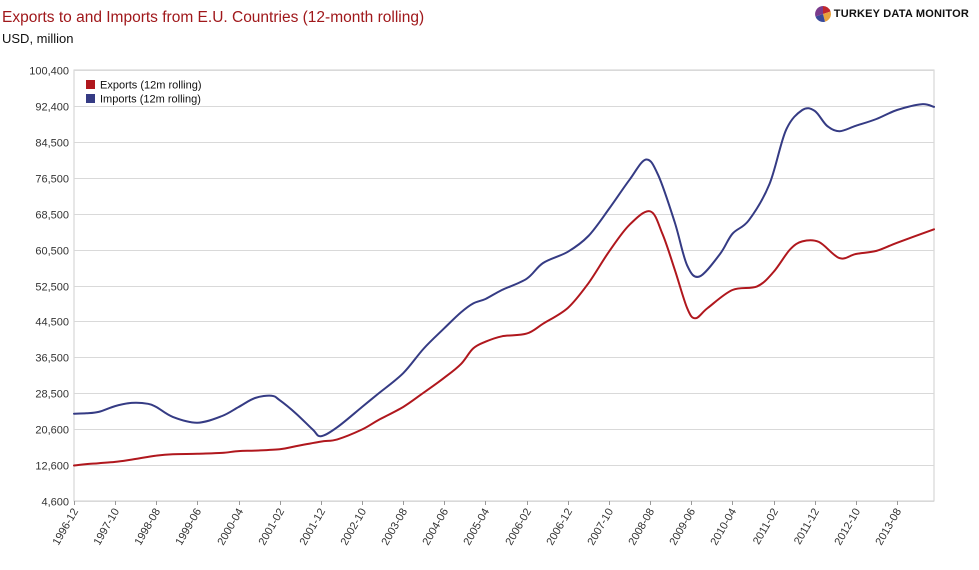  What do you see at coordinates (52, 323) in the screenshot?
I see `y-tick-label: 44,500` at bounding box center [52, 323].